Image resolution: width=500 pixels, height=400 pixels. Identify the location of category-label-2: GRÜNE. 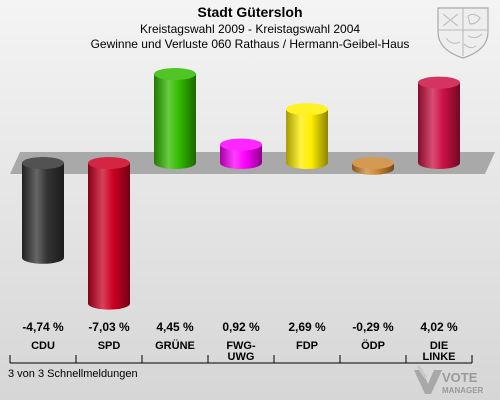
(175, 345).